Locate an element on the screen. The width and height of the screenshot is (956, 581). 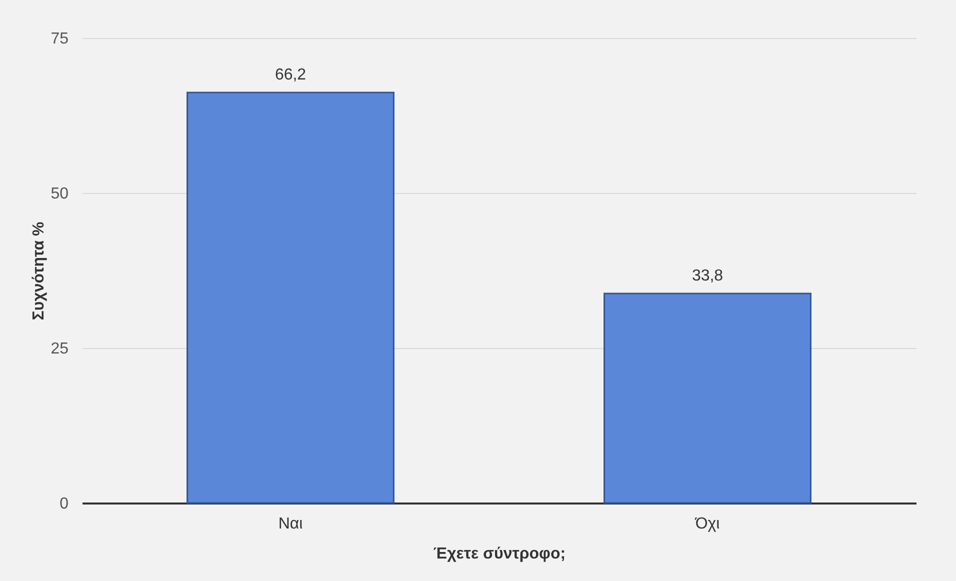
x-tick-label: Όχι is located at coordinates (707, 524).